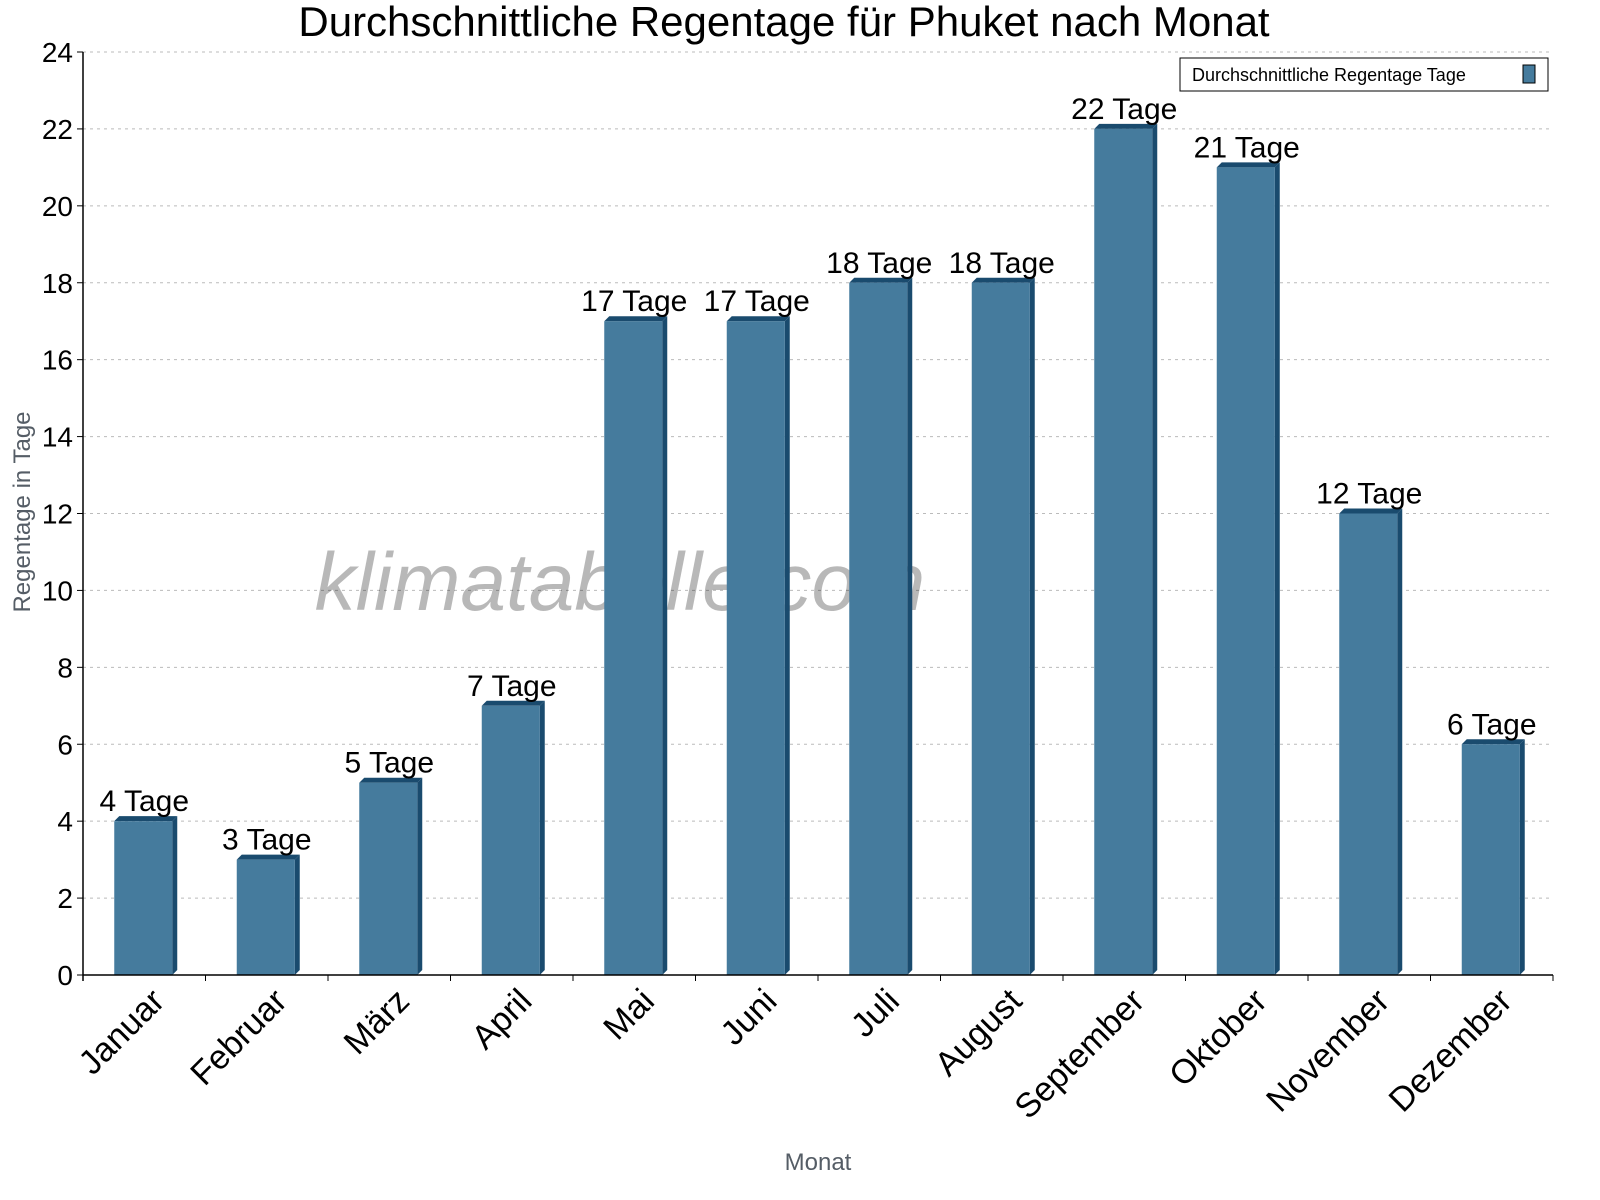 This screenshot has width=1600, height=1200. What do you see at coordinates (1529, 74) in the screenshot?
I see `legend-swatch` at bounding box center [1529, 74].